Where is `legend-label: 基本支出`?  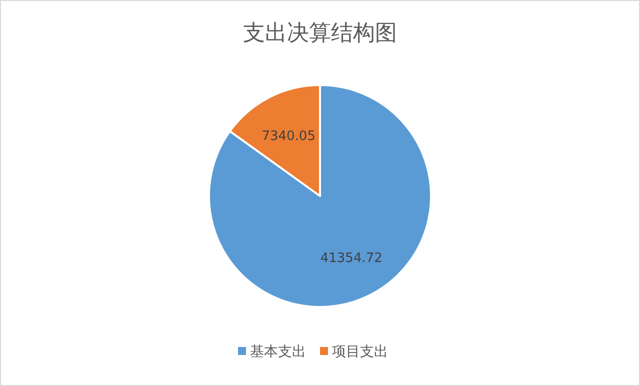 legend-label: 基本支出 is located at coordinates (278, 352).